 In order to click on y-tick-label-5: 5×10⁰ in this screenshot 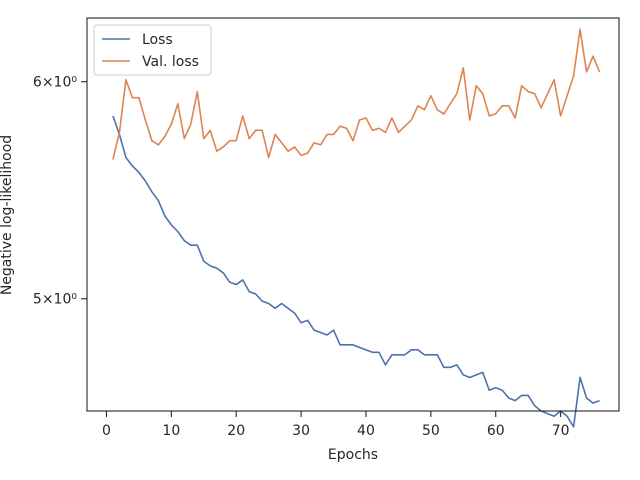, I will do `click(55, 300)`.